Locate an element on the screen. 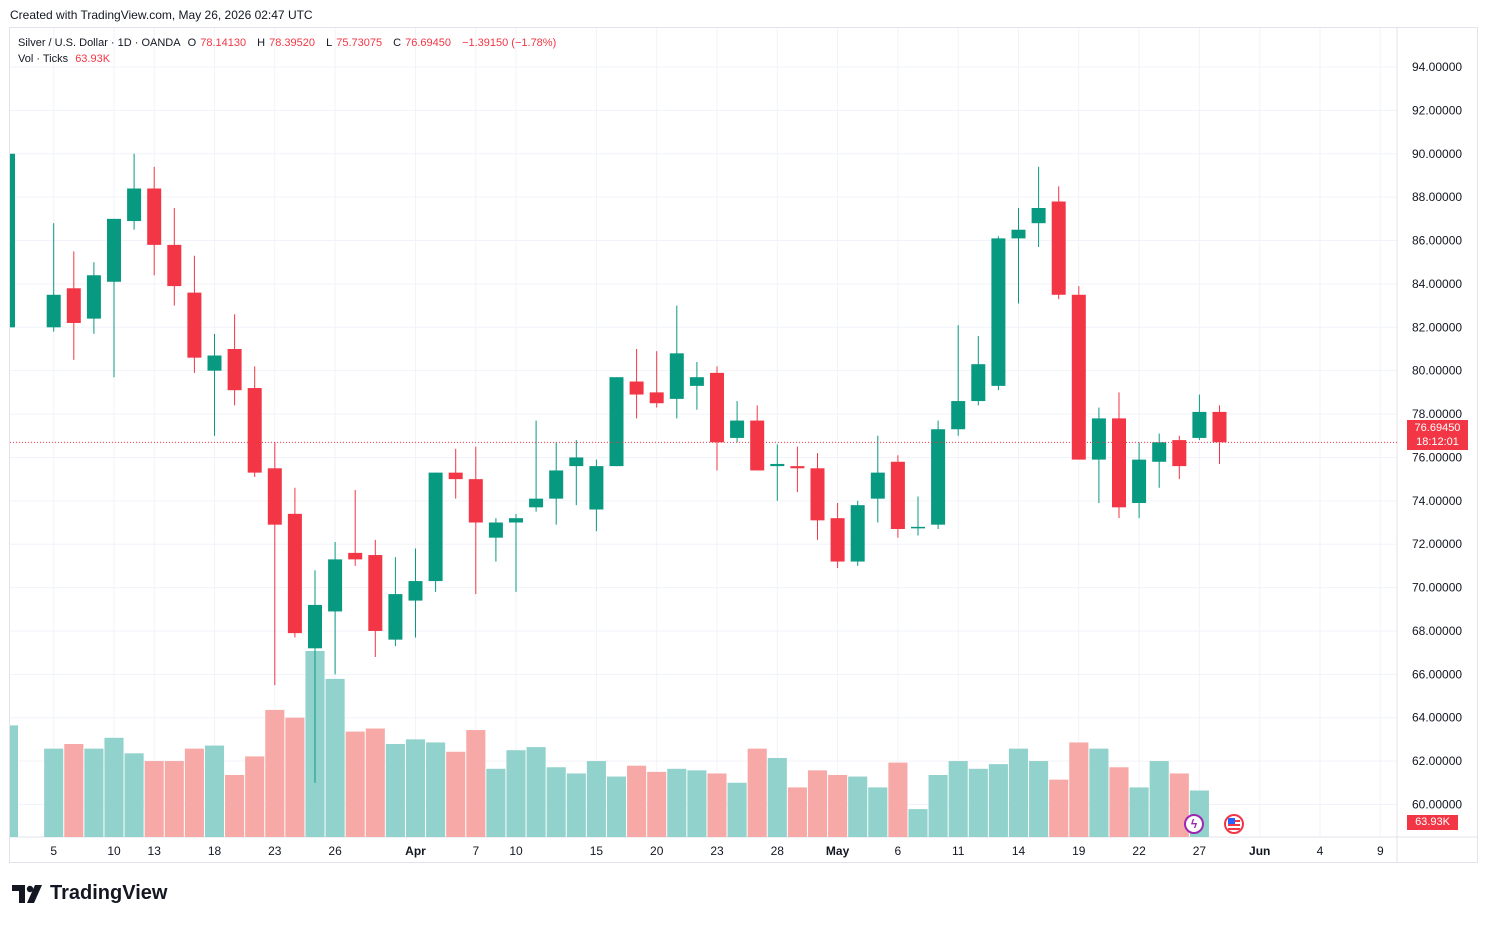  price-tick-label: 60.00000 is located at coordinates (1437, 804).